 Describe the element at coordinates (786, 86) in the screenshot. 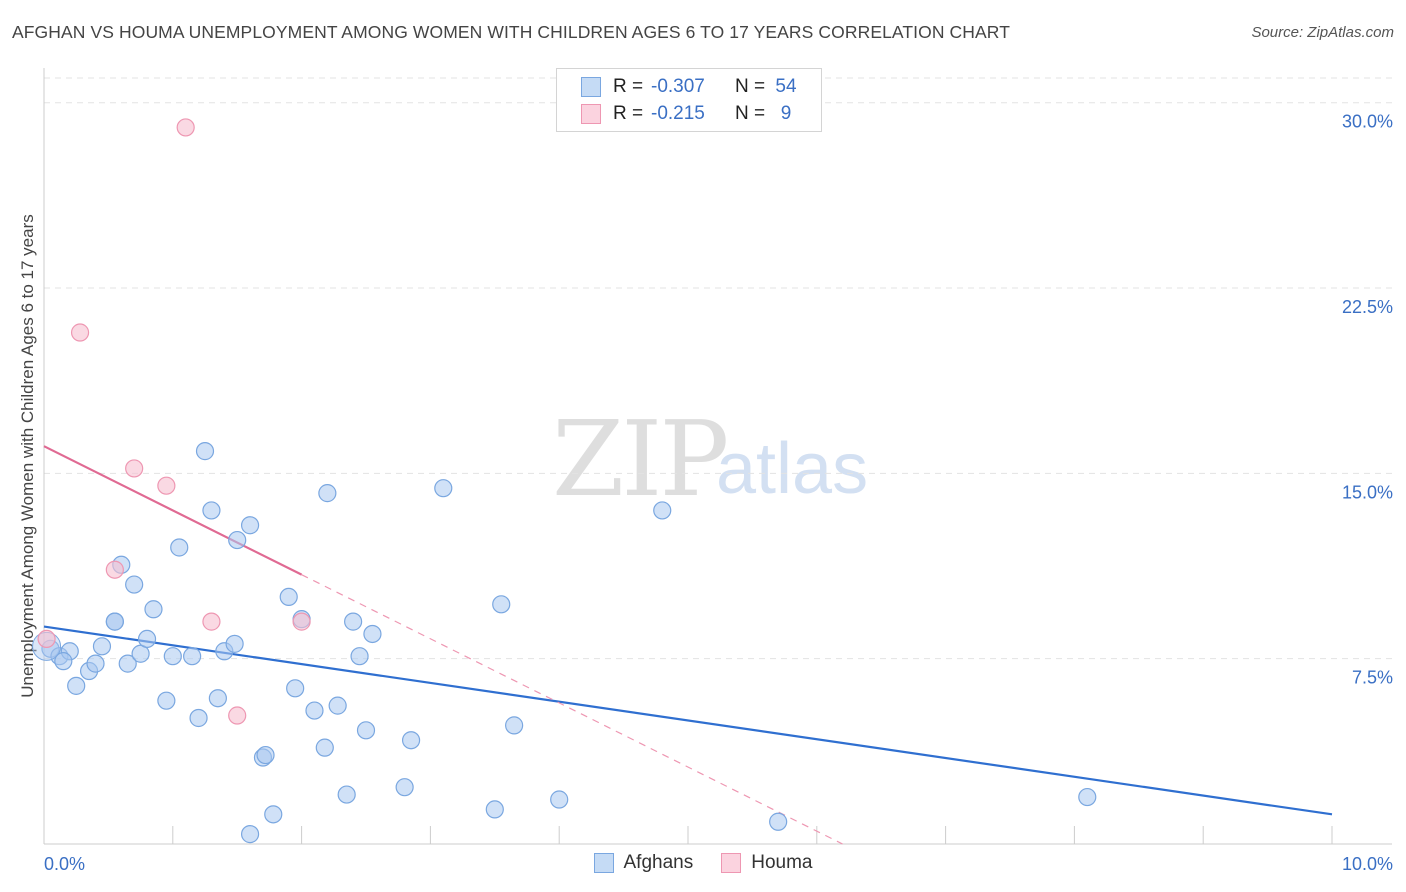

I see `afghans-n-value: 54` at that location.